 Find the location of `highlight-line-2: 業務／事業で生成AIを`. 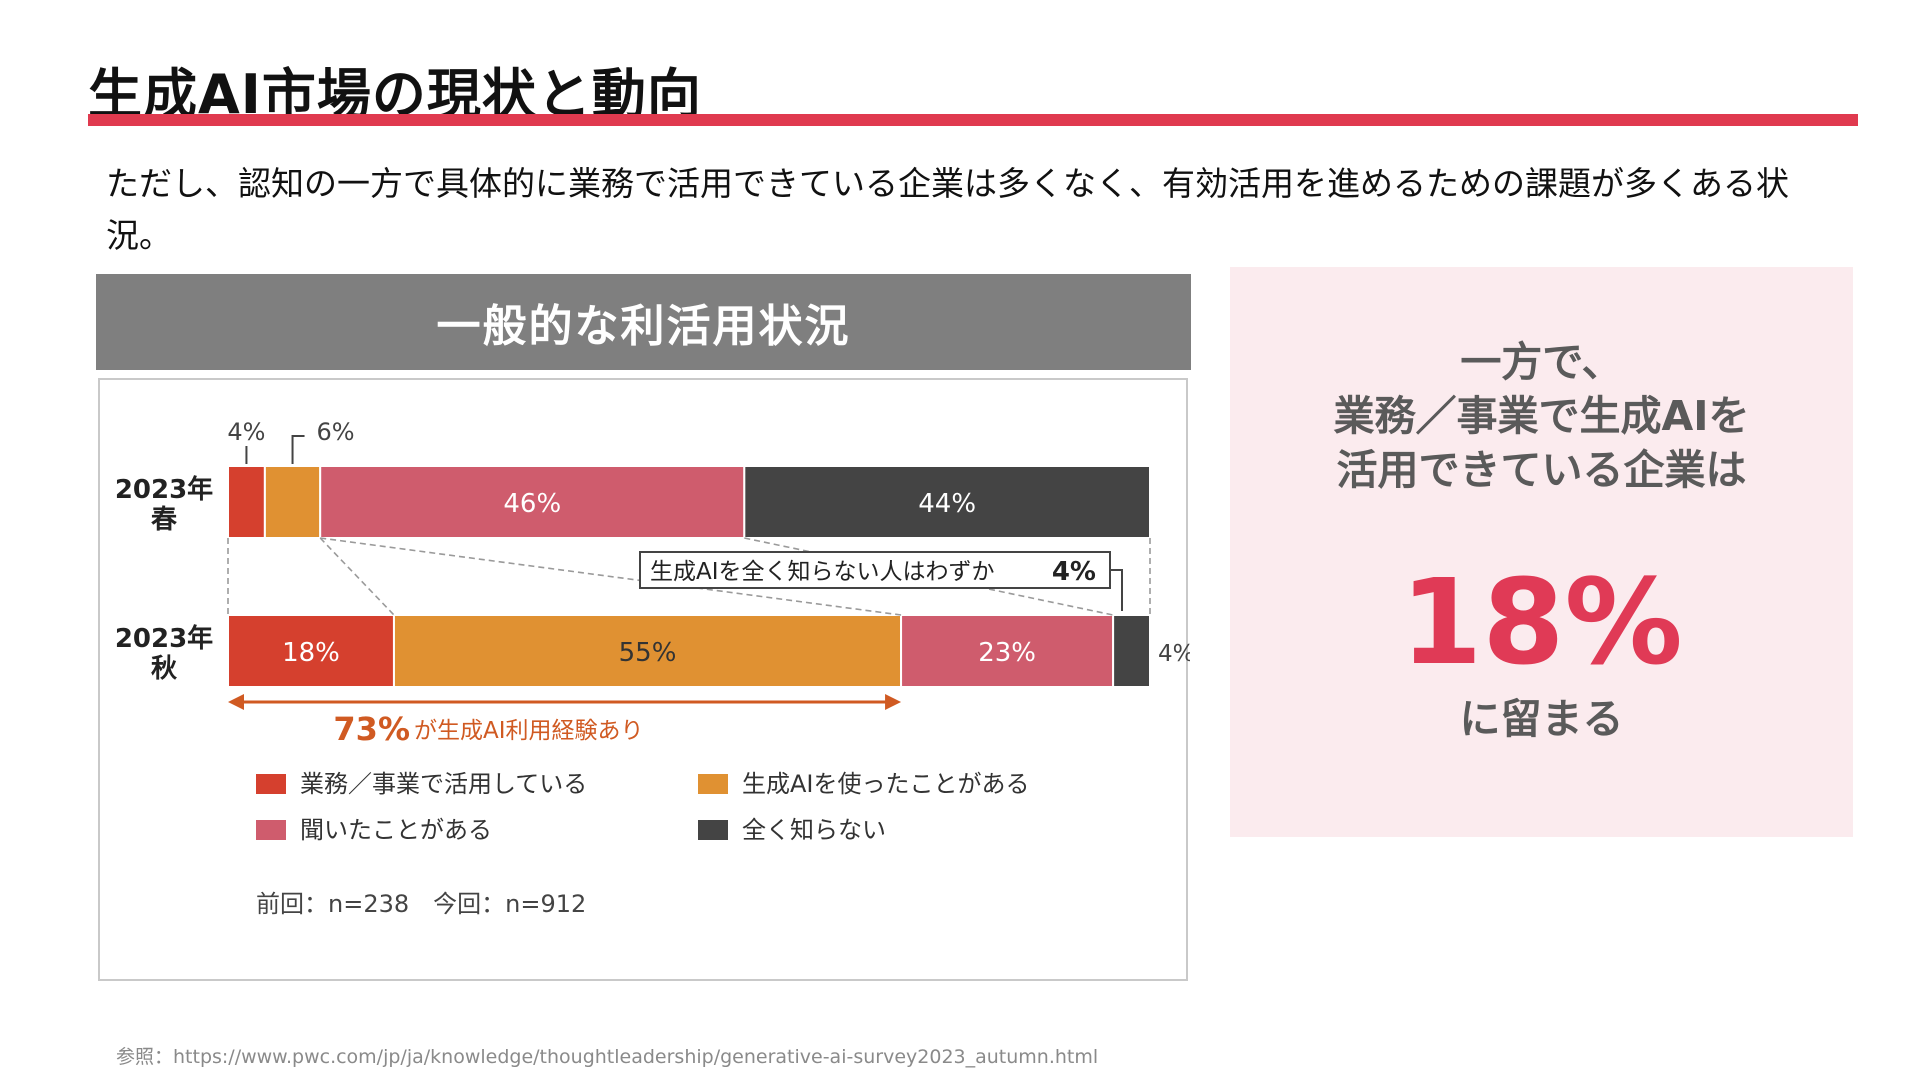

highlight-line-2: 業務／事業で生成AIを is located at coordinates (1541, 416).